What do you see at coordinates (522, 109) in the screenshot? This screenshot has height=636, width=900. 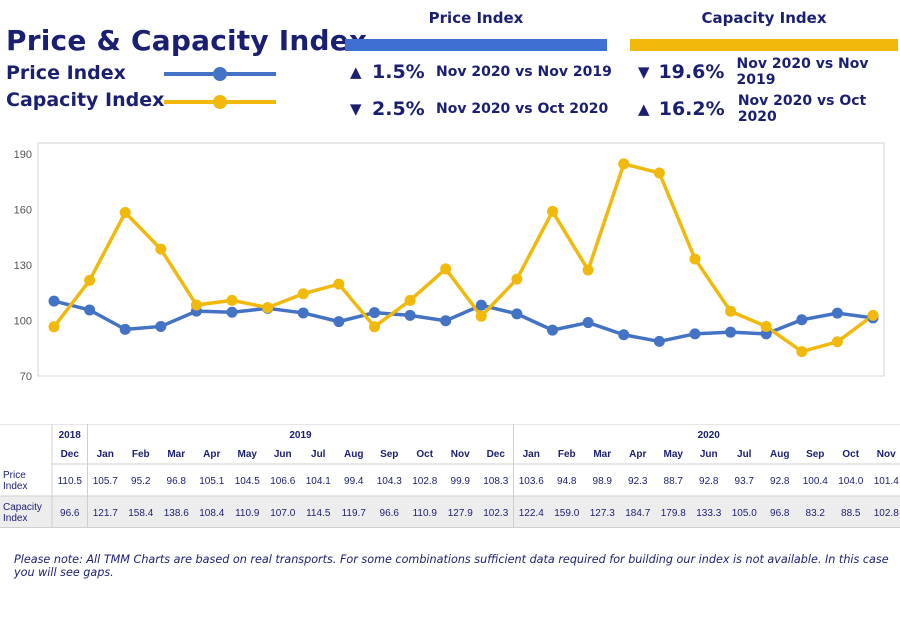 I see `price-mom-comparison: Nov 2020 vs Oct 2020` at bounding box center [522, 109].